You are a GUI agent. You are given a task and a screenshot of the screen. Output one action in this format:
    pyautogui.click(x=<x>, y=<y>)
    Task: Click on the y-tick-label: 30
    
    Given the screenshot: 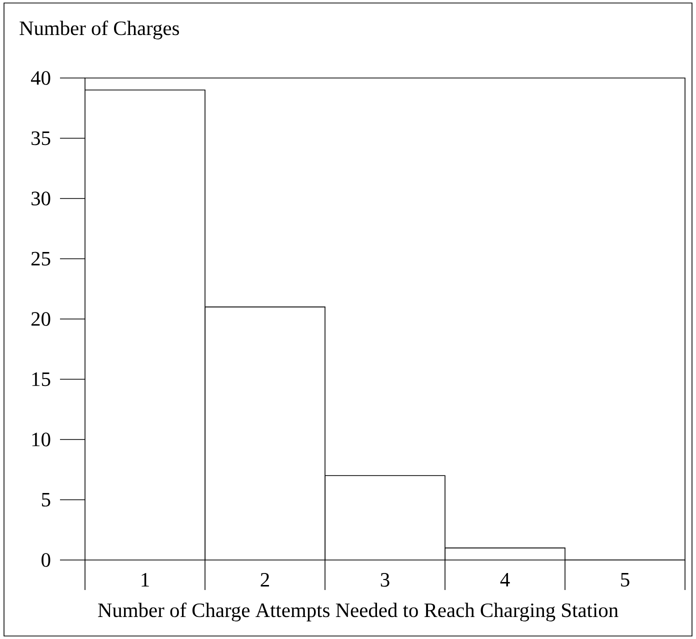 What is the action you would take?
    pyautogui.click(x=41, y=199)
    